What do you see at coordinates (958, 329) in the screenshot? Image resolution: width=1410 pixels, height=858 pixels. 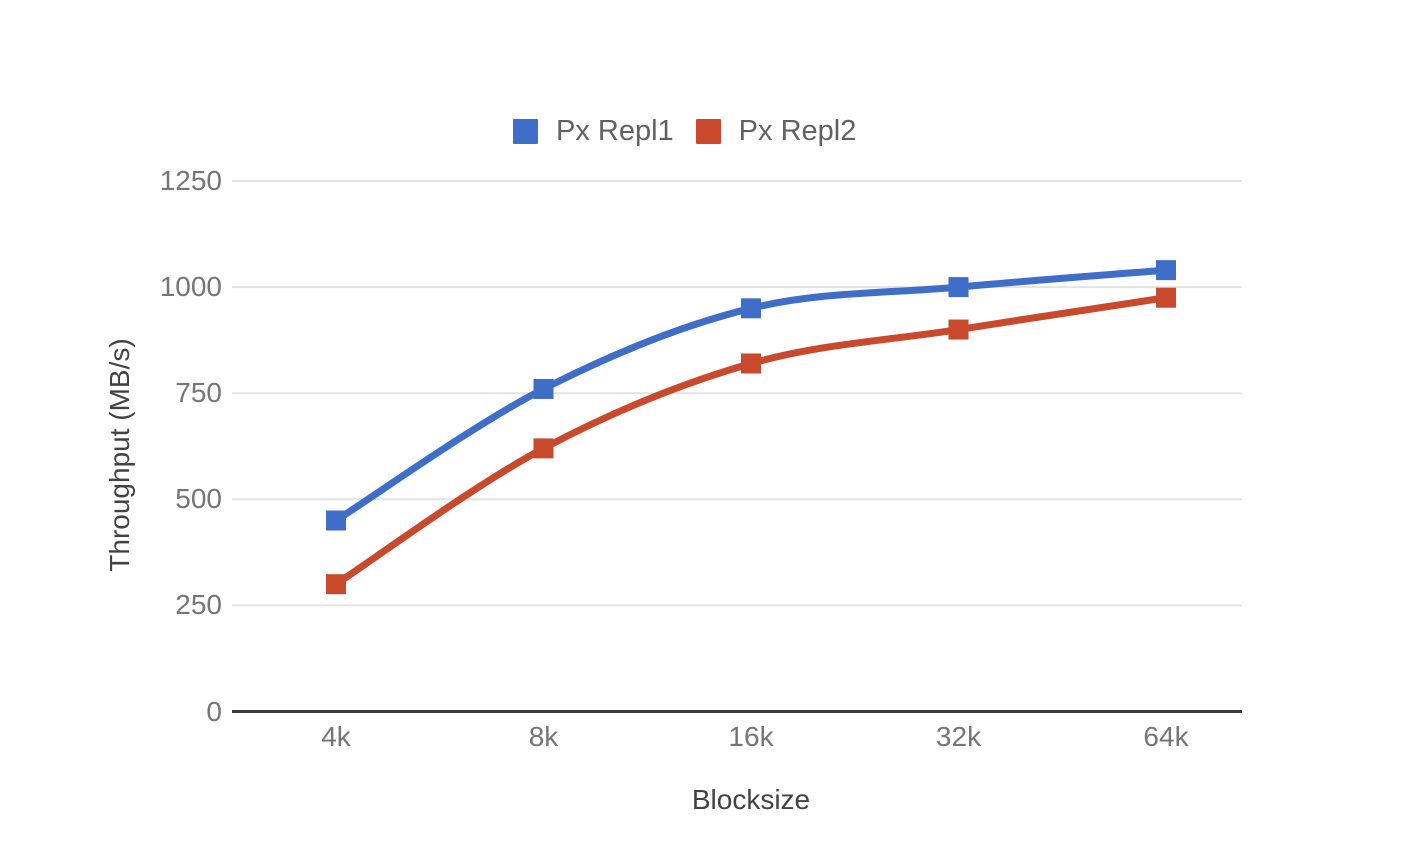 I see `data-point-series2-32k` at bounding box center [958, 329].